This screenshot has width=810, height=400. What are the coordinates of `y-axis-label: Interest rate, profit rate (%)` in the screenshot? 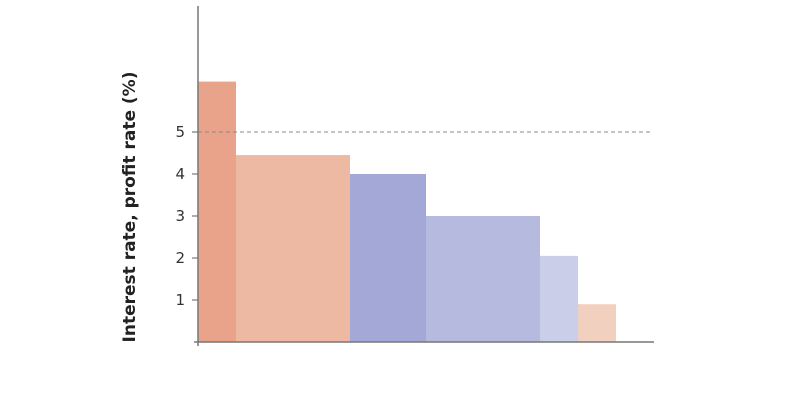 It's located at (130, 207).